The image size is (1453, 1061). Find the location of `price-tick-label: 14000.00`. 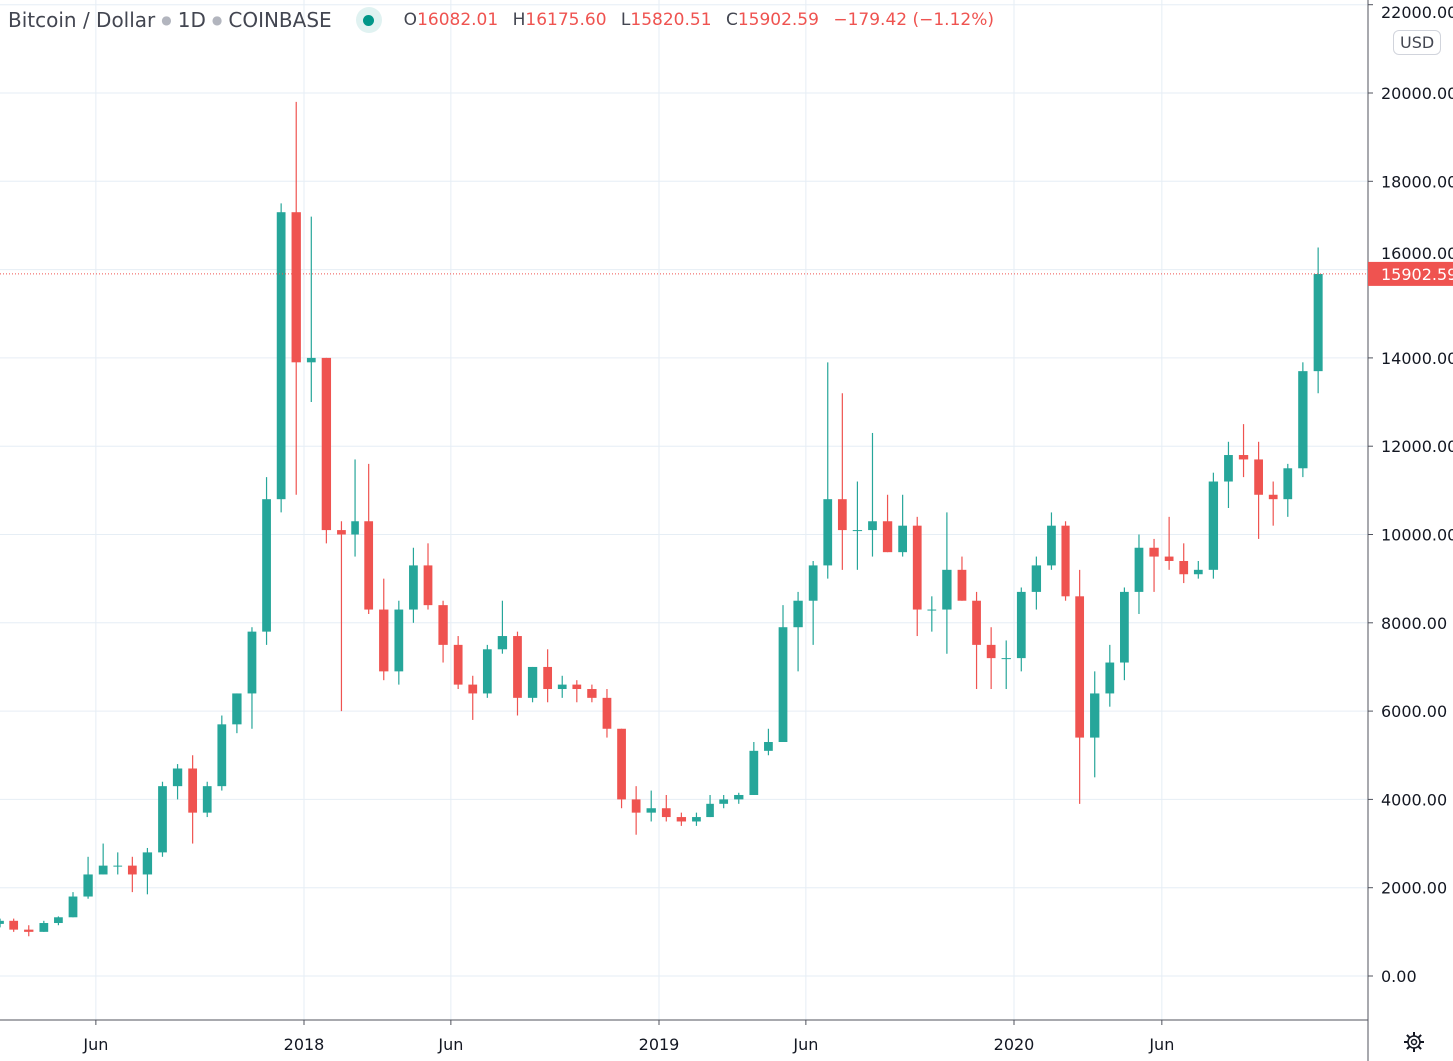

price-tick-label: 14000.00 is located at coordinates (1417, 358).